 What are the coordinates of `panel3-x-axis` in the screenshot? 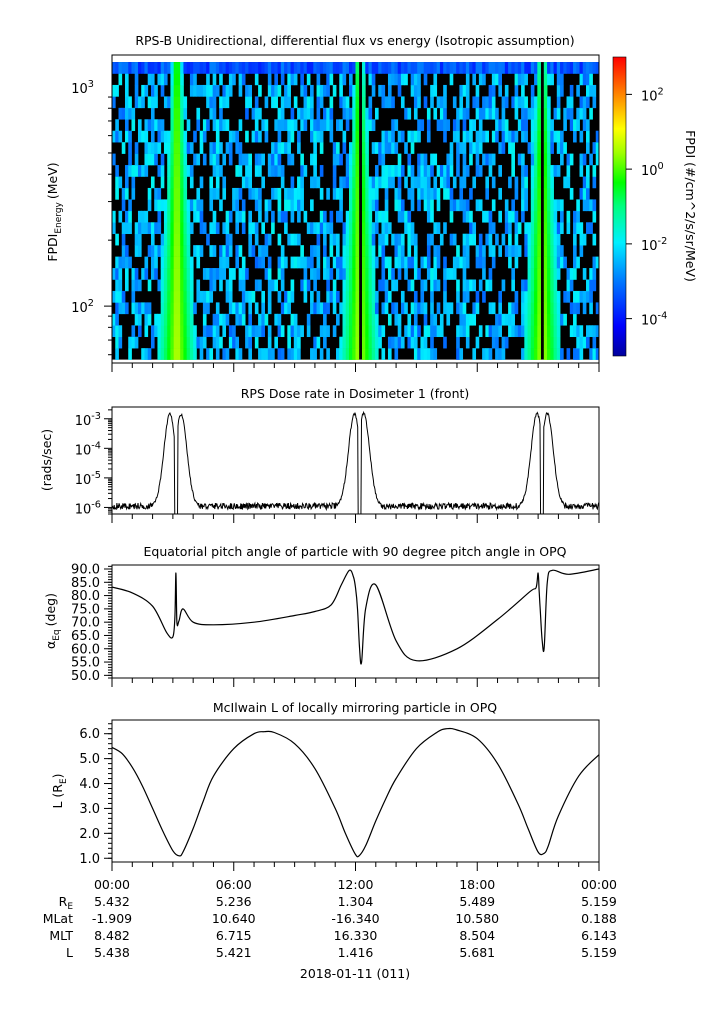 It's located at (355, 682).